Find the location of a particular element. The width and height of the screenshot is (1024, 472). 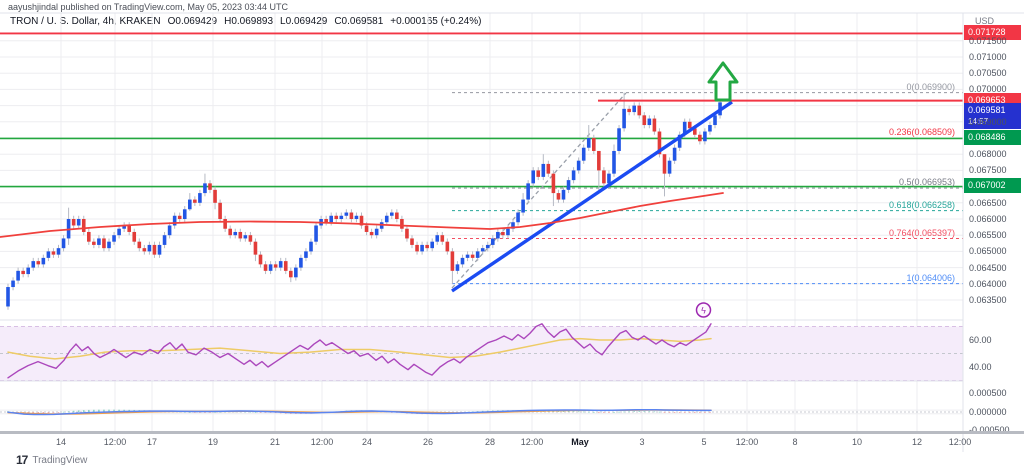

tradingview-logo-icon: 17 is located at coordinates (22, 460).